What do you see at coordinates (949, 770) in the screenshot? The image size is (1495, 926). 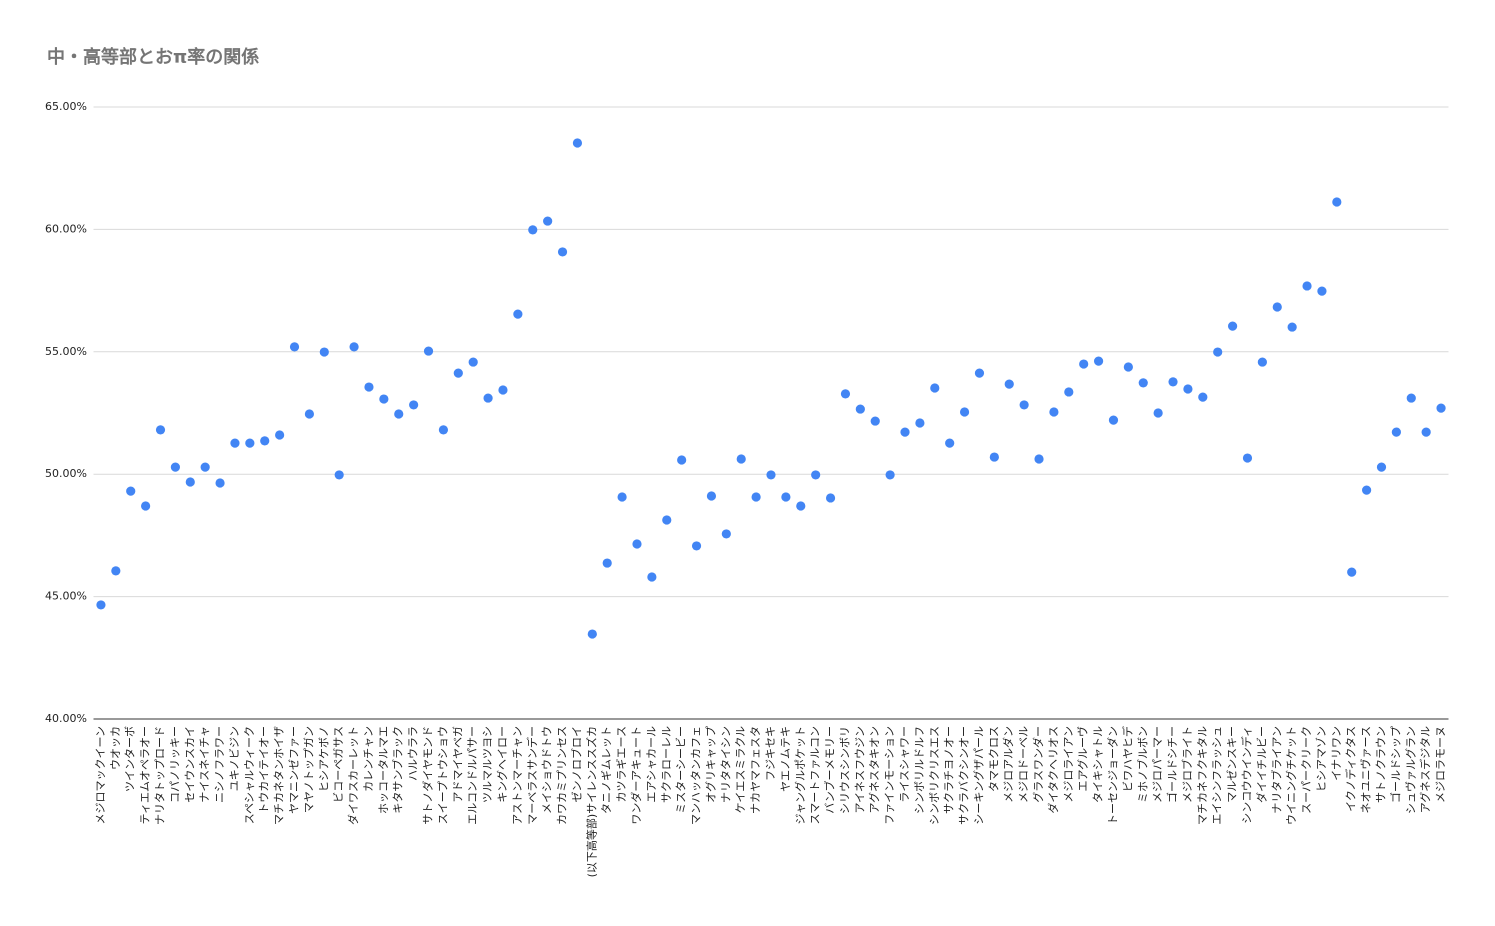 I see `x-tick-label: サクラチヨノオー` at bounding box center [949, 770].